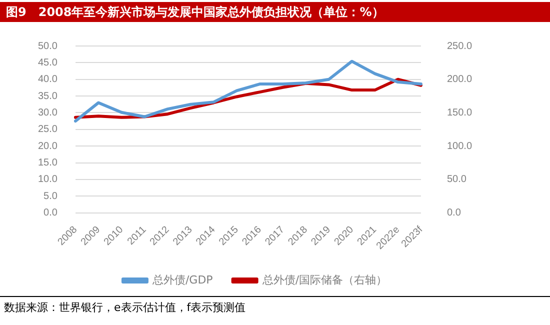 Image resolution: width=550 pixels, height=325 pixels. Describe the element at coordinates (48, 62) in the screenshot. I see `y-tick-label: 45.0` at that location.